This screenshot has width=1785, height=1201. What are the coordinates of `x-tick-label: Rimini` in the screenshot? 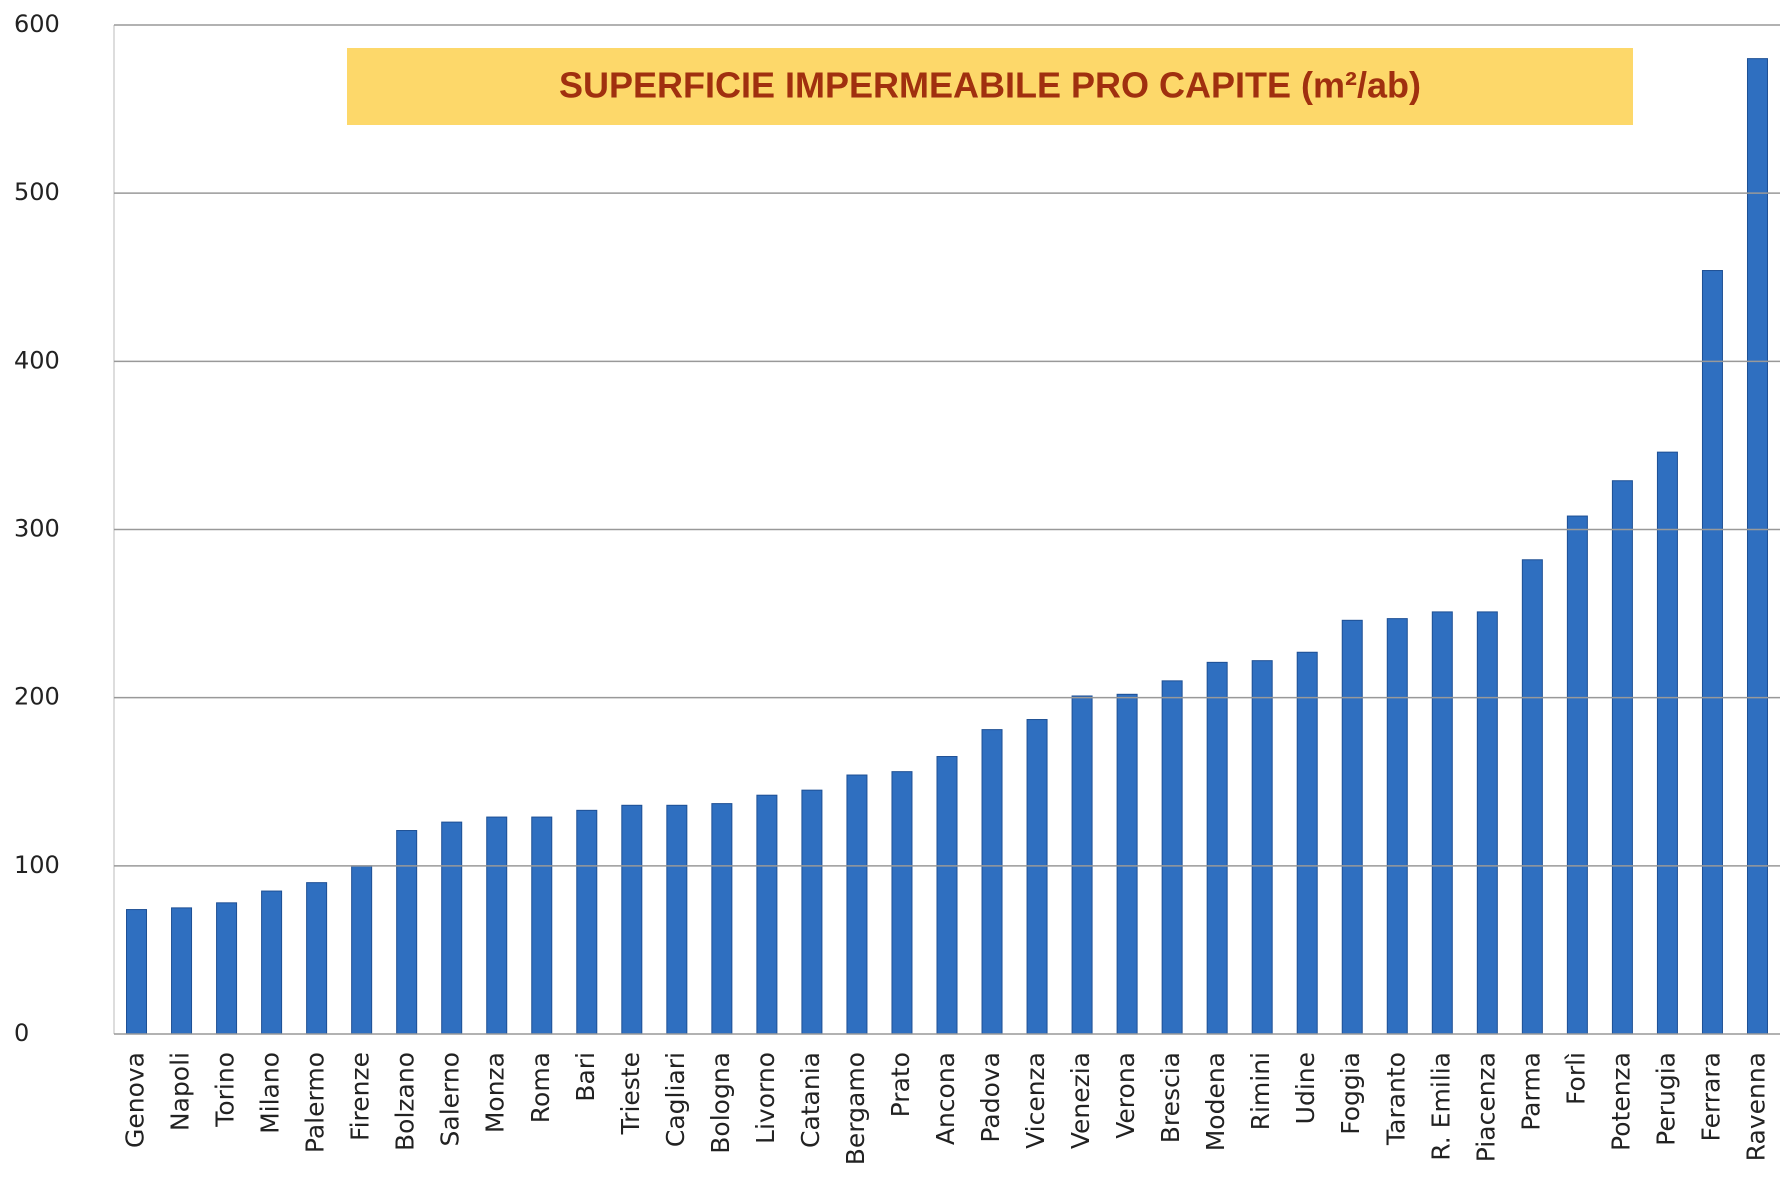 It's located at (1260, 1091).